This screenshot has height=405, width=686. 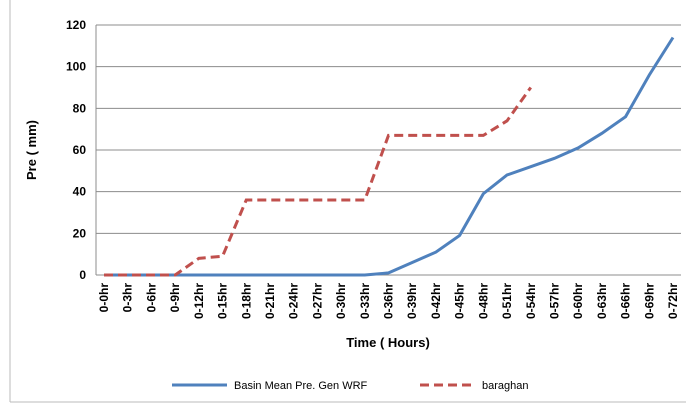 What do you see at coordinates (507, 301) in the screenshot?
I see `x-tick-label: 0-51hr` at bounding box center [507, 301].